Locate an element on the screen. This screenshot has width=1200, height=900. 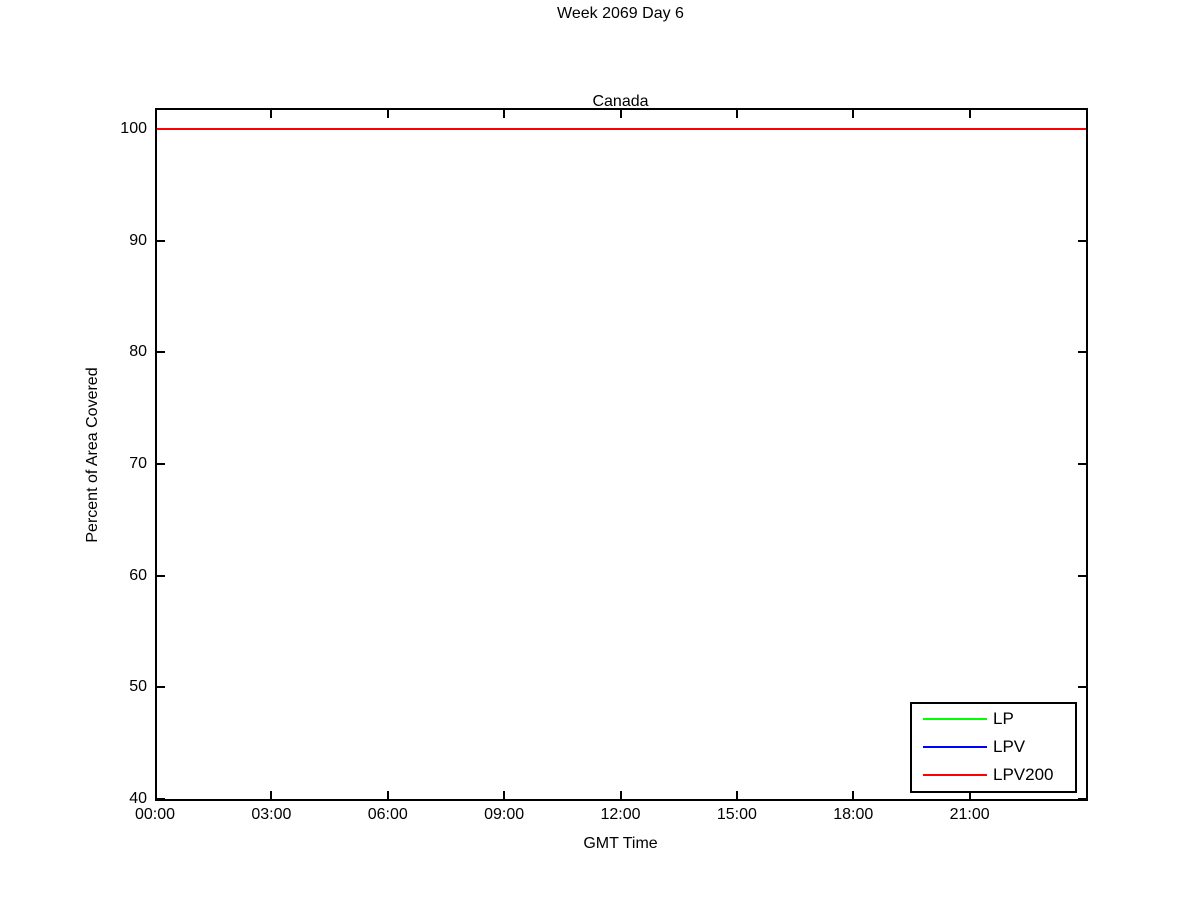
legend-item-label: LPV is located at coordinates (1009, 746).